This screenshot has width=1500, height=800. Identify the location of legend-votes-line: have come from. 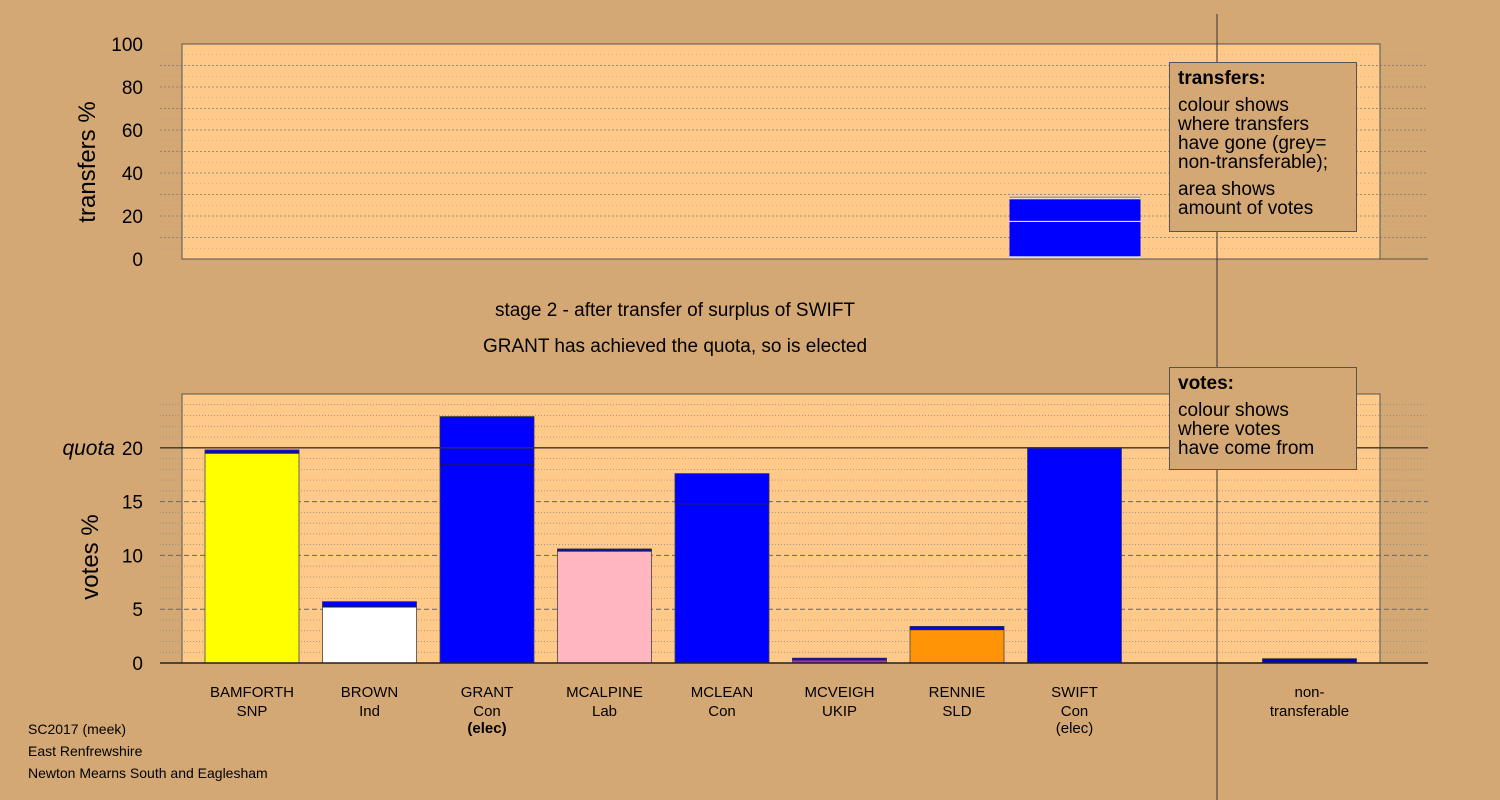
(1246, 448).